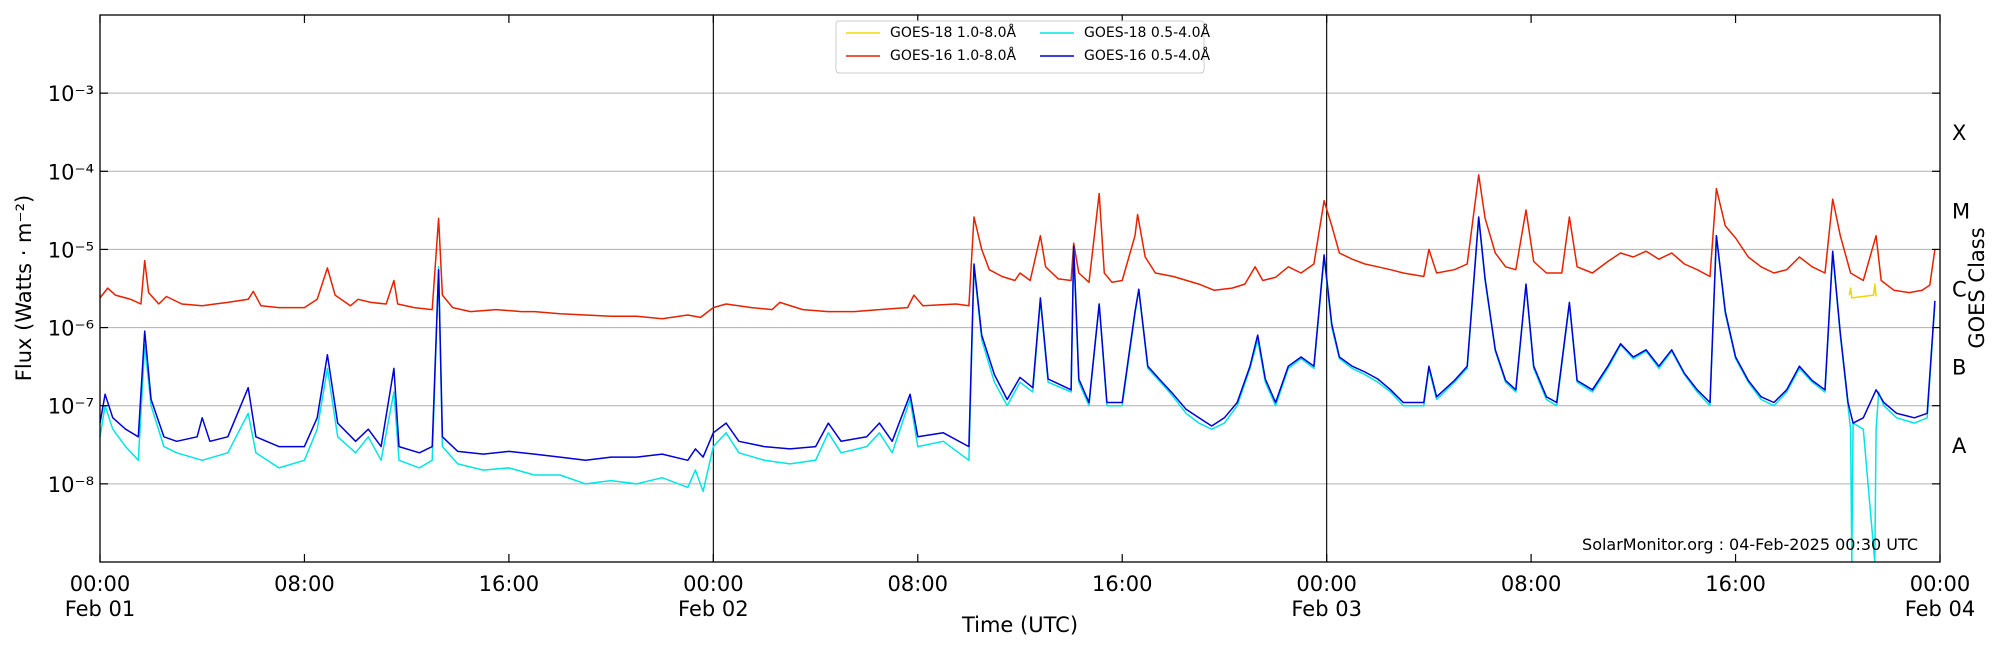 This screenshot has width=2000, height=650. I want to click on goes-class-labels: A B C M X, so click(1961, 289).